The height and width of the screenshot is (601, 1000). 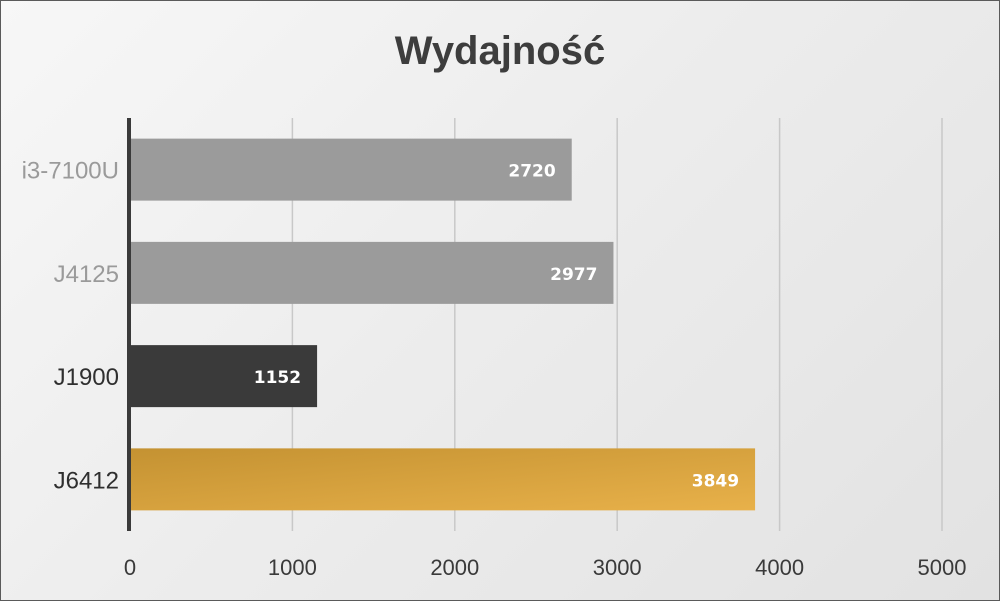 I want to click on data-label: 3849, so click(x=715, y=481).